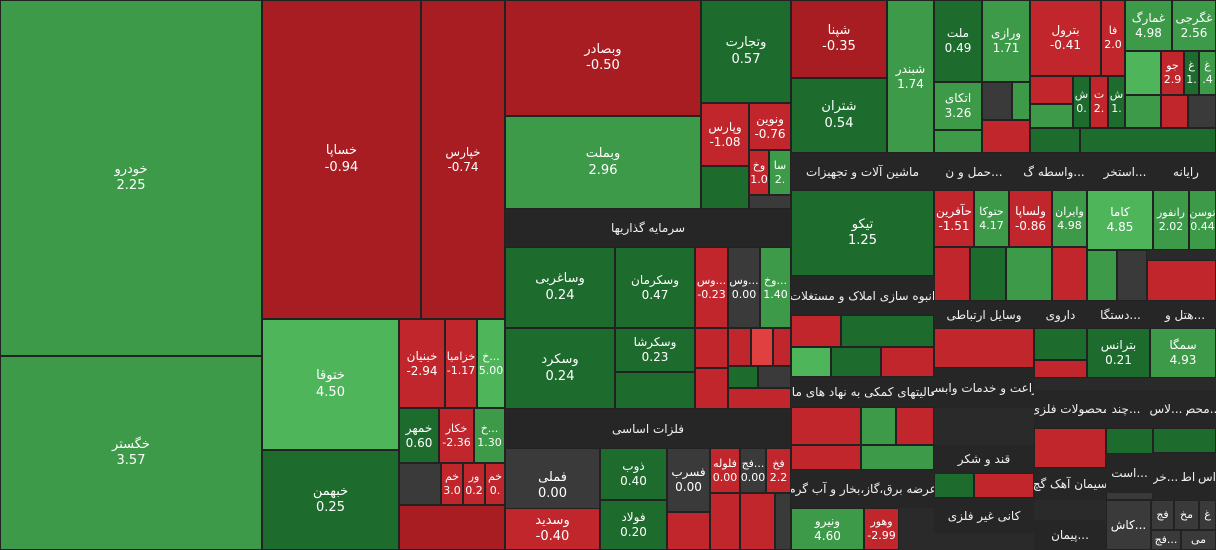 The height and width of the screenshot is (550, 1216). What do you see at coordinates (862, 171) in the screenshot?
I see `sector-header: ماشین آلات و تجهیزات` at bounding box center [862, 171].